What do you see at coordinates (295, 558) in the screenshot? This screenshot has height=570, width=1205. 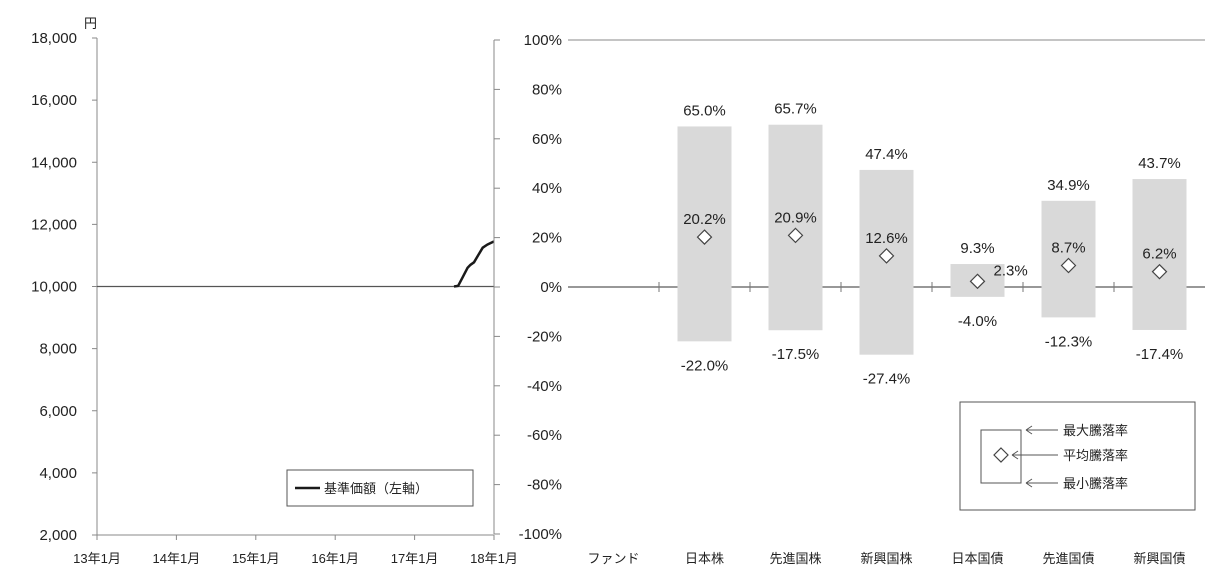 I see `left-x-tick-labels: 13年1月 14年1月 15年1月 16年1月 17年1月 18年1月` at bounding box center [295, 558].